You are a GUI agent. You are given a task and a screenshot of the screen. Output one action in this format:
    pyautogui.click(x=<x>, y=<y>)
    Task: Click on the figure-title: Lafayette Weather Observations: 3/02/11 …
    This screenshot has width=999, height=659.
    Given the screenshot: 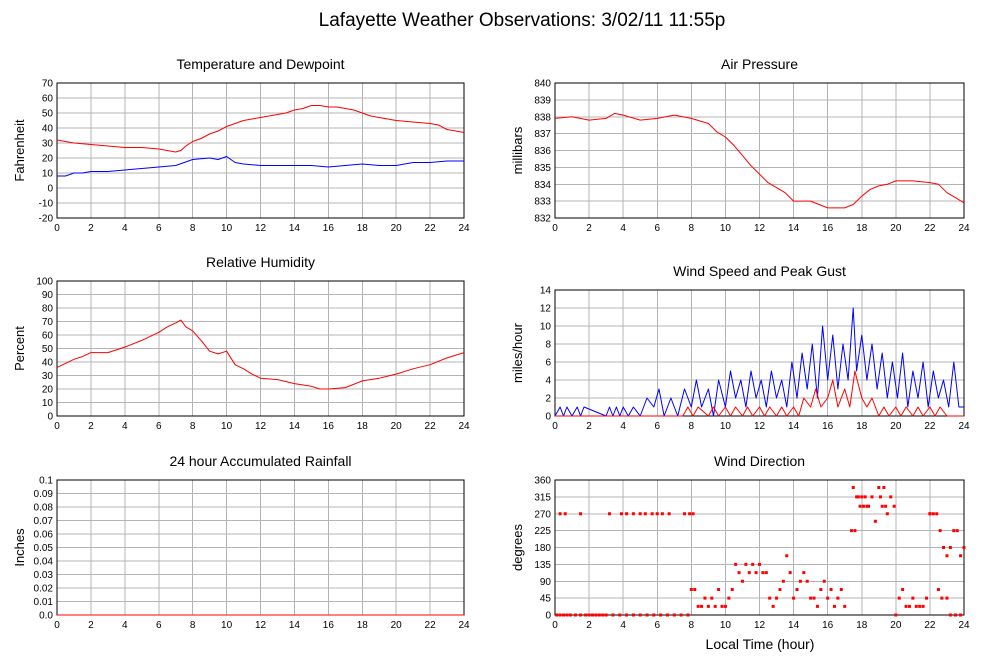 What is the action you would take?
    pyautogui.click(x=522, y=20)
    